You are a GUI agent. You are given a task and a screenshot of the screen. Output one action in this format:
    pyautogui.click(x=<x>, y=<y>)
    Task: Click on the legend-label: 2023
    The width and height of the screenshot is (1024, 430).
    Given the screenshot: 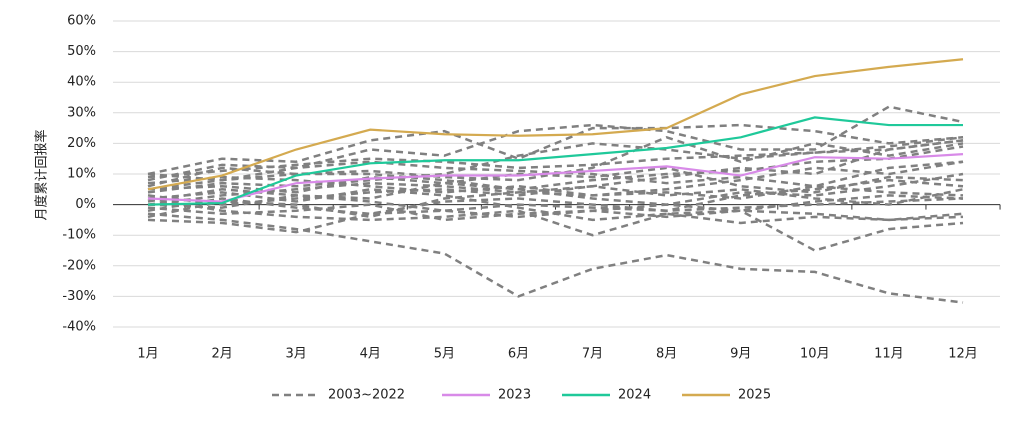 What is the action you would take?
    pyautogui.click(x=514, y=395)
    